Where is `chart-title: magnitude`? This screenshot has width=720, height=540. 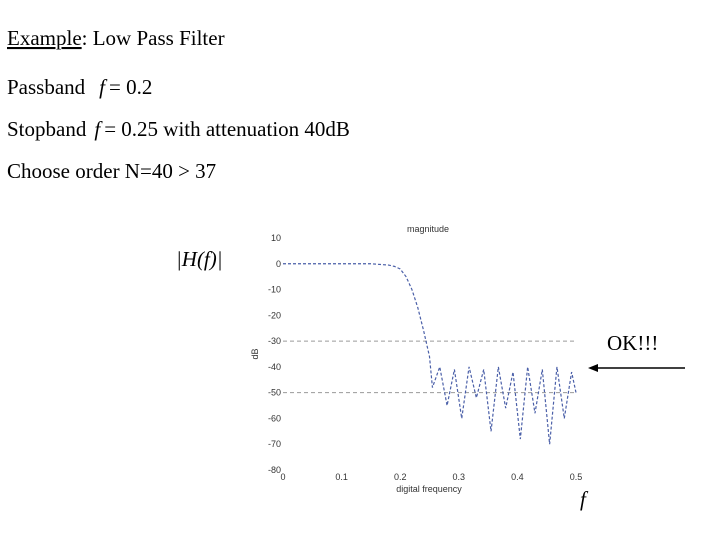
chart-title: magnitude is located at coordinates (428, 229).